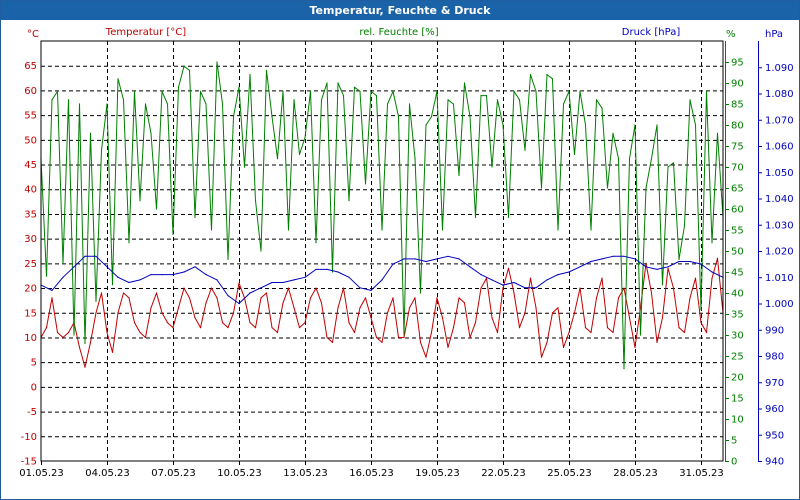 This screenshot has width=800, height=500. I want to click on temperature-axis-label: Temperatur [°C], so click(145, 32).